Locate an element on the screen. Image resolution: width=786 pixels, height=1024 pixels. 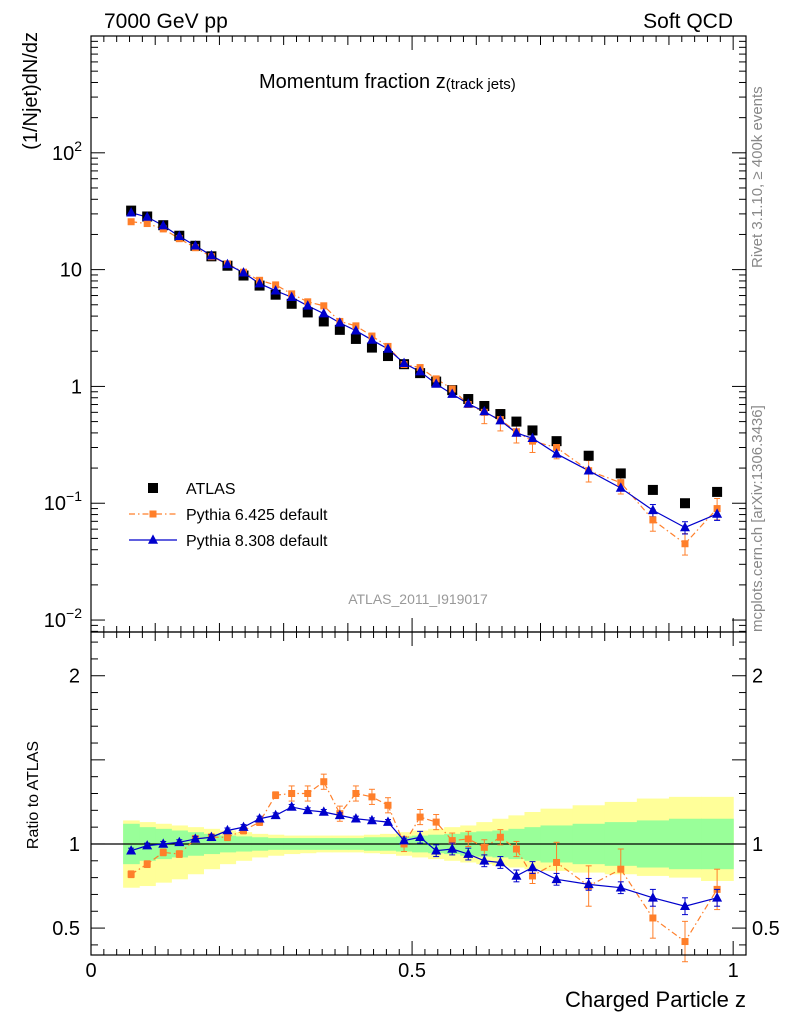
xlabel: Charged Particle z is located at coordinates (655, 999).